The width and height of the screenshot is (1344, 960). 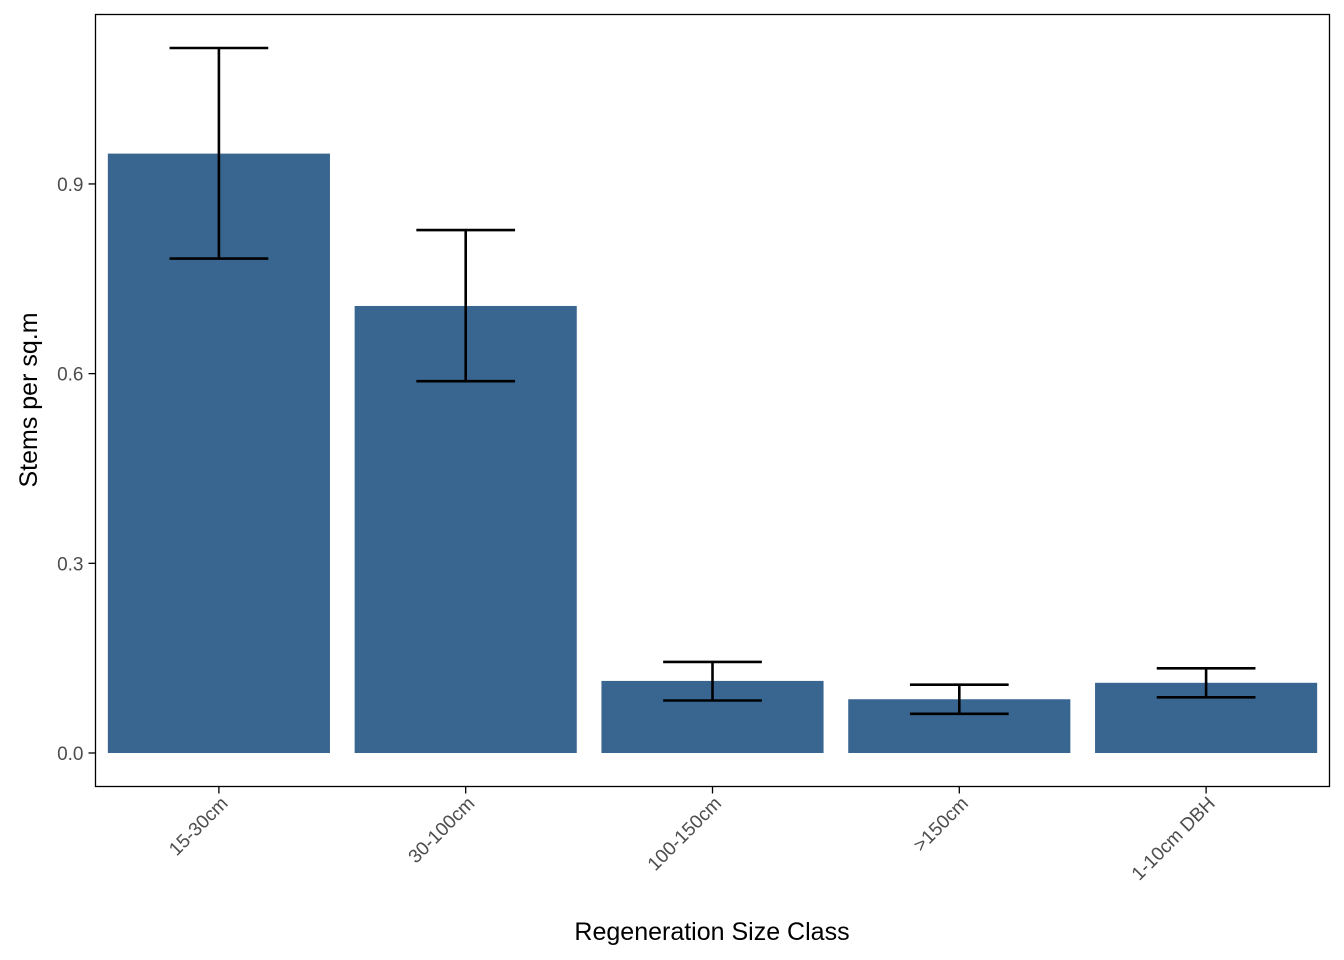 What do you see at coordinates (70, 375) in the screenshot?
I see `y-tick-label-2: 0.6` at bounding box center [70, 375].